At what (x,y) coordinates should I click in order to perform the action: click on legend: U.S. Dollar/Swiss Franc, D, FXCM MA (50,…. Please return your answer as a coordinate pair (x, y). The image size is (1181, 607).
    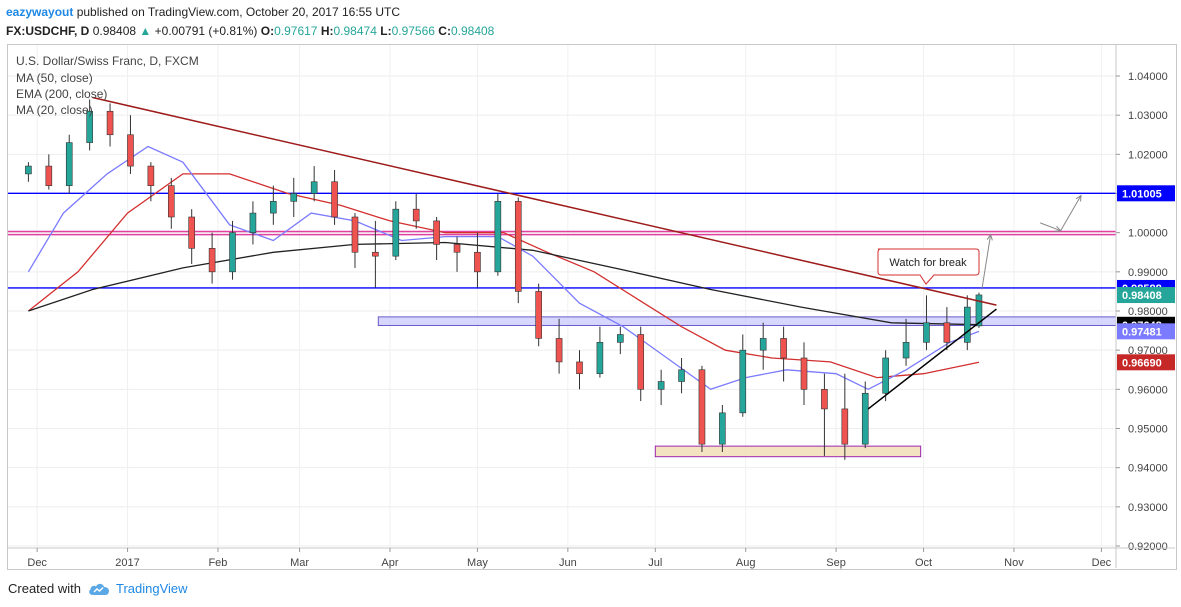
    Looking at the image, I should click on (107, 85).